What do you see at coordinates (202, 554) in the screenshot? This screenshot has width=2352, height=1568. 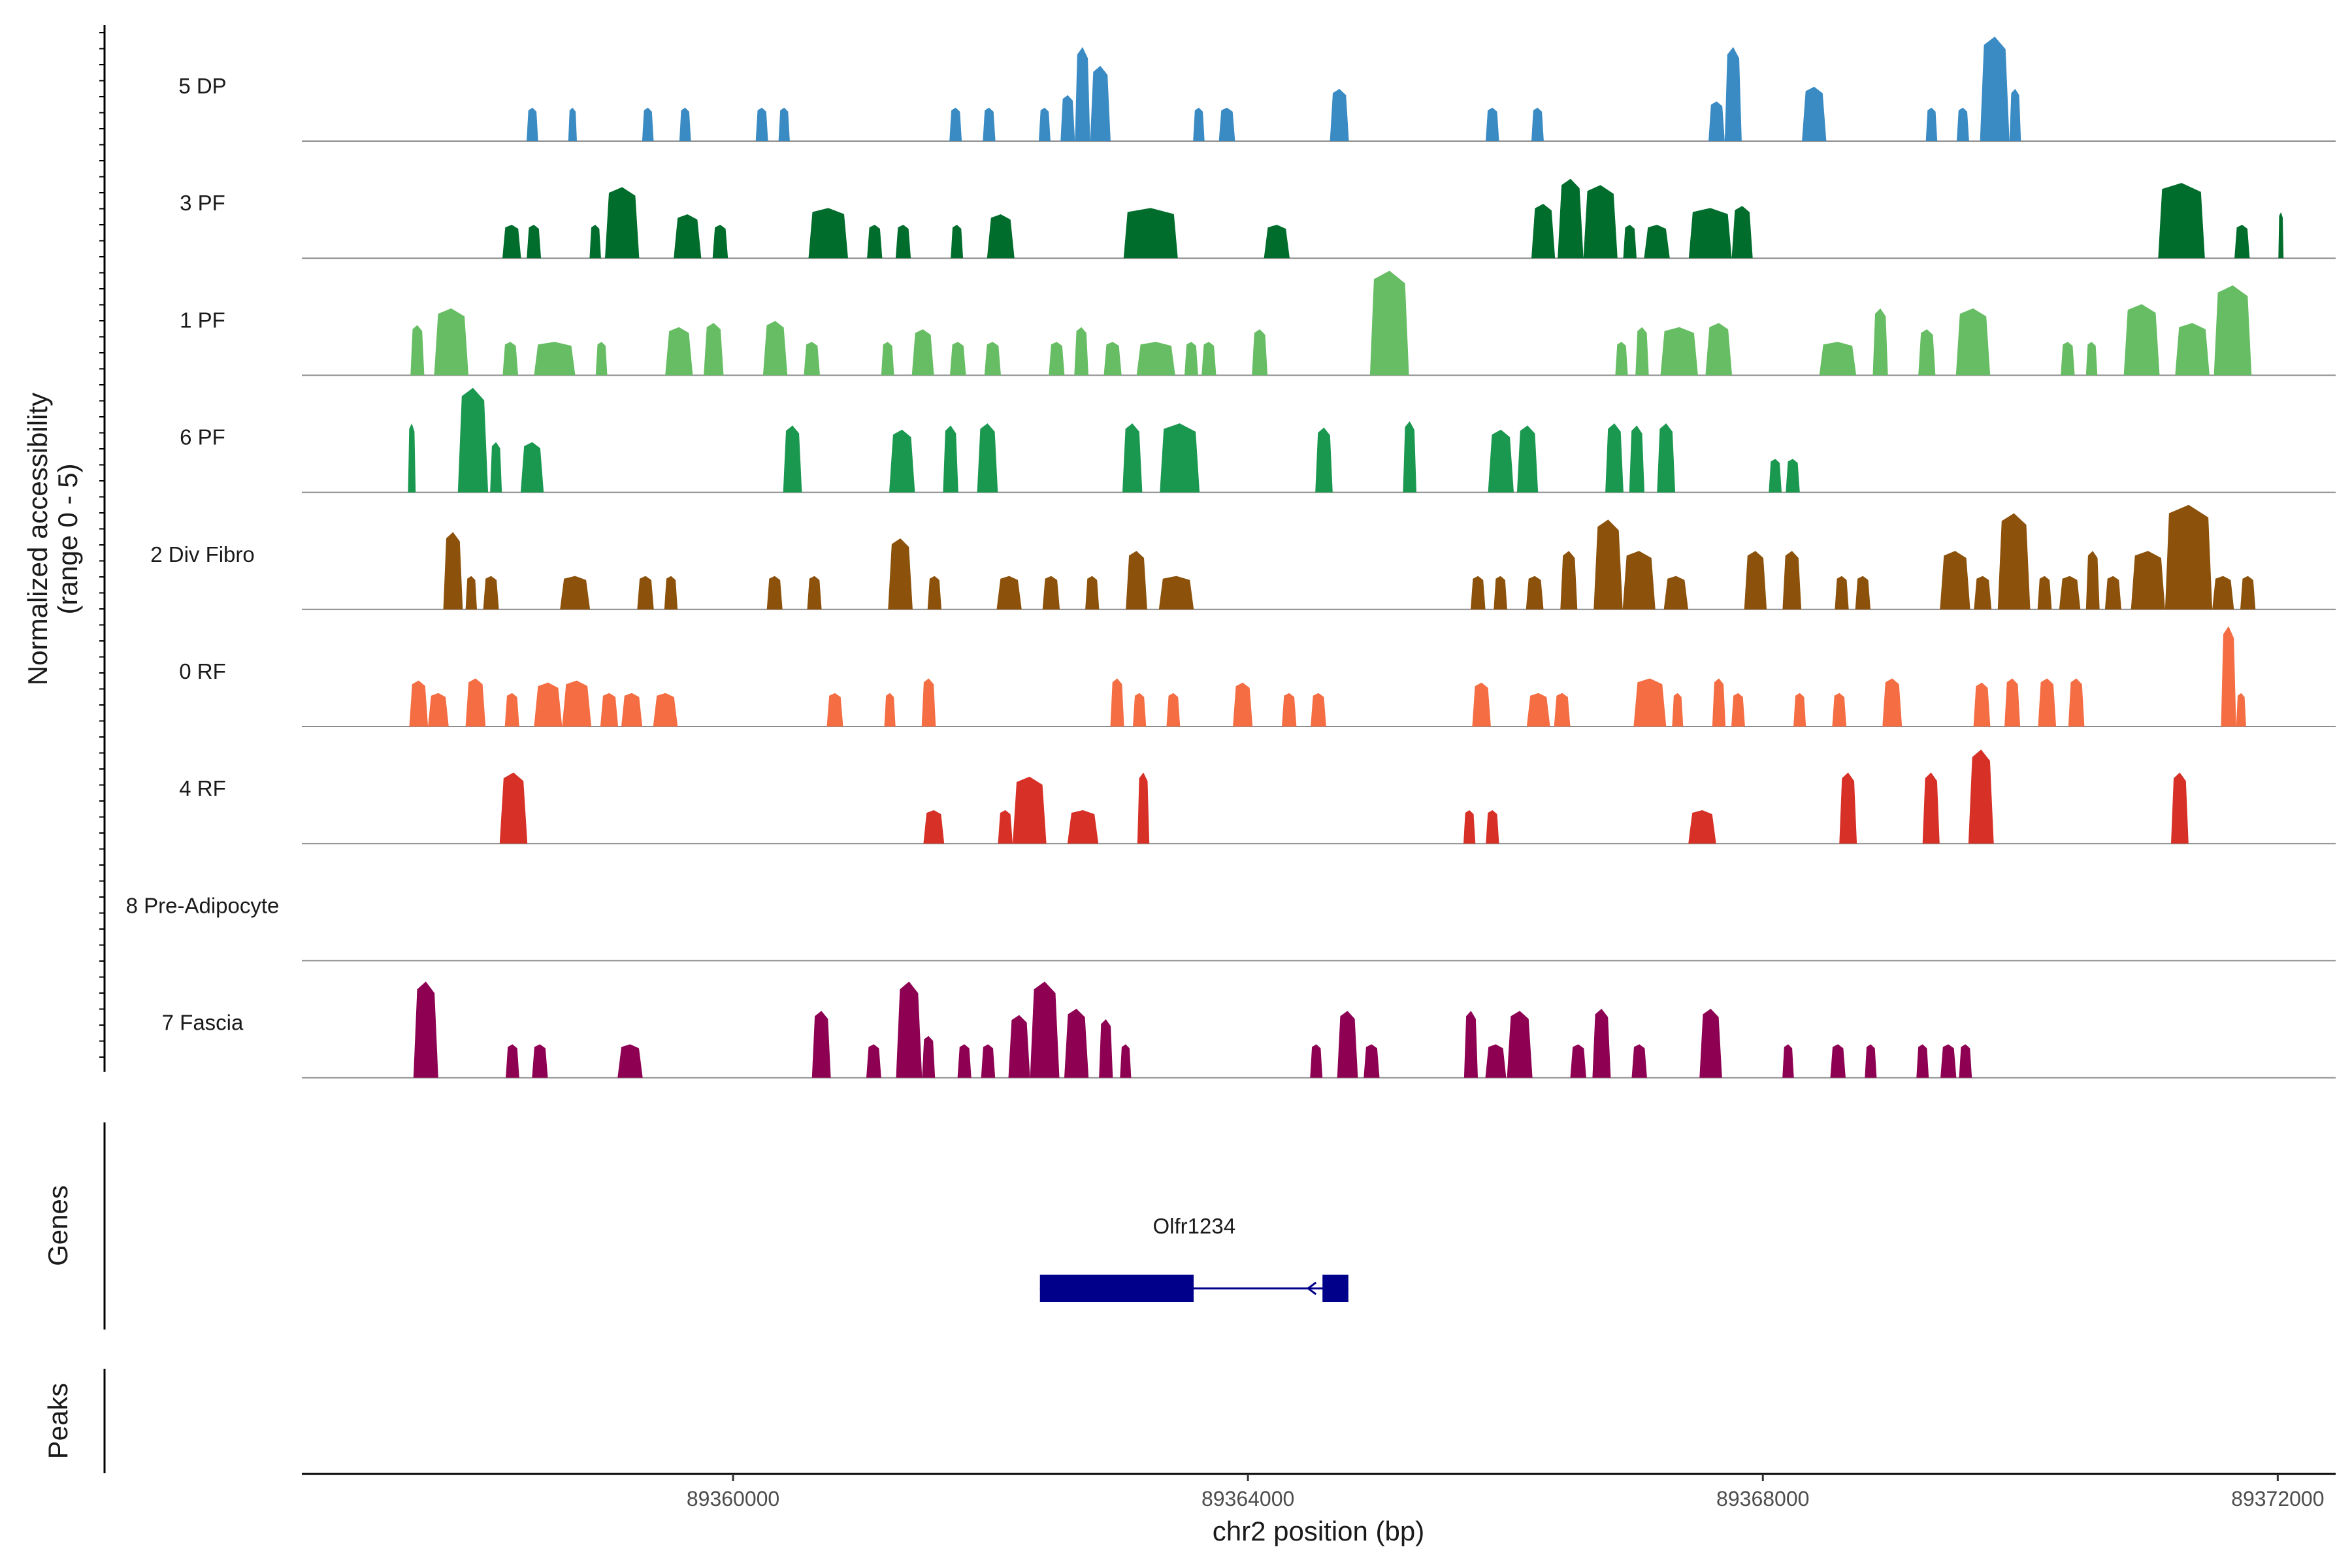 I see `track-label: 2 Div Fibro` at bounding box center [202, 554].